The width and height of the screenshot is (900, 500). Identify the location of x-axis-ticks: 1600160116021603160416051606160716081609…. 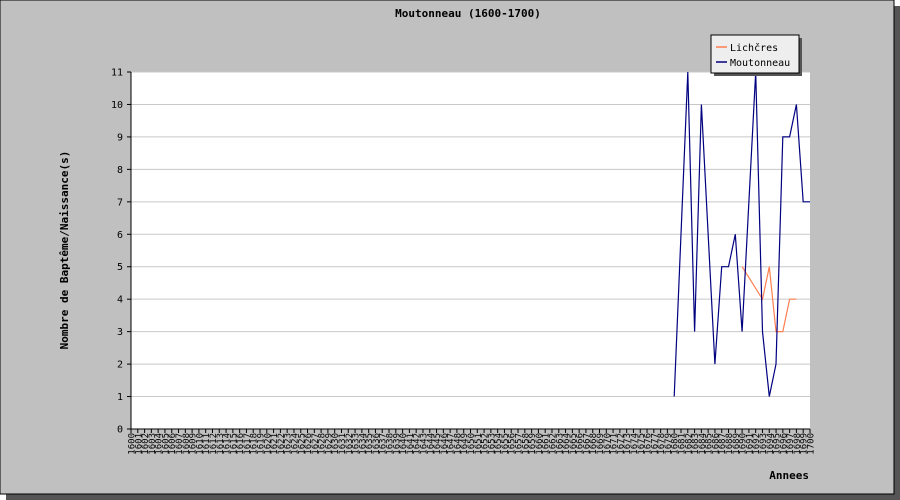
(472, 442).